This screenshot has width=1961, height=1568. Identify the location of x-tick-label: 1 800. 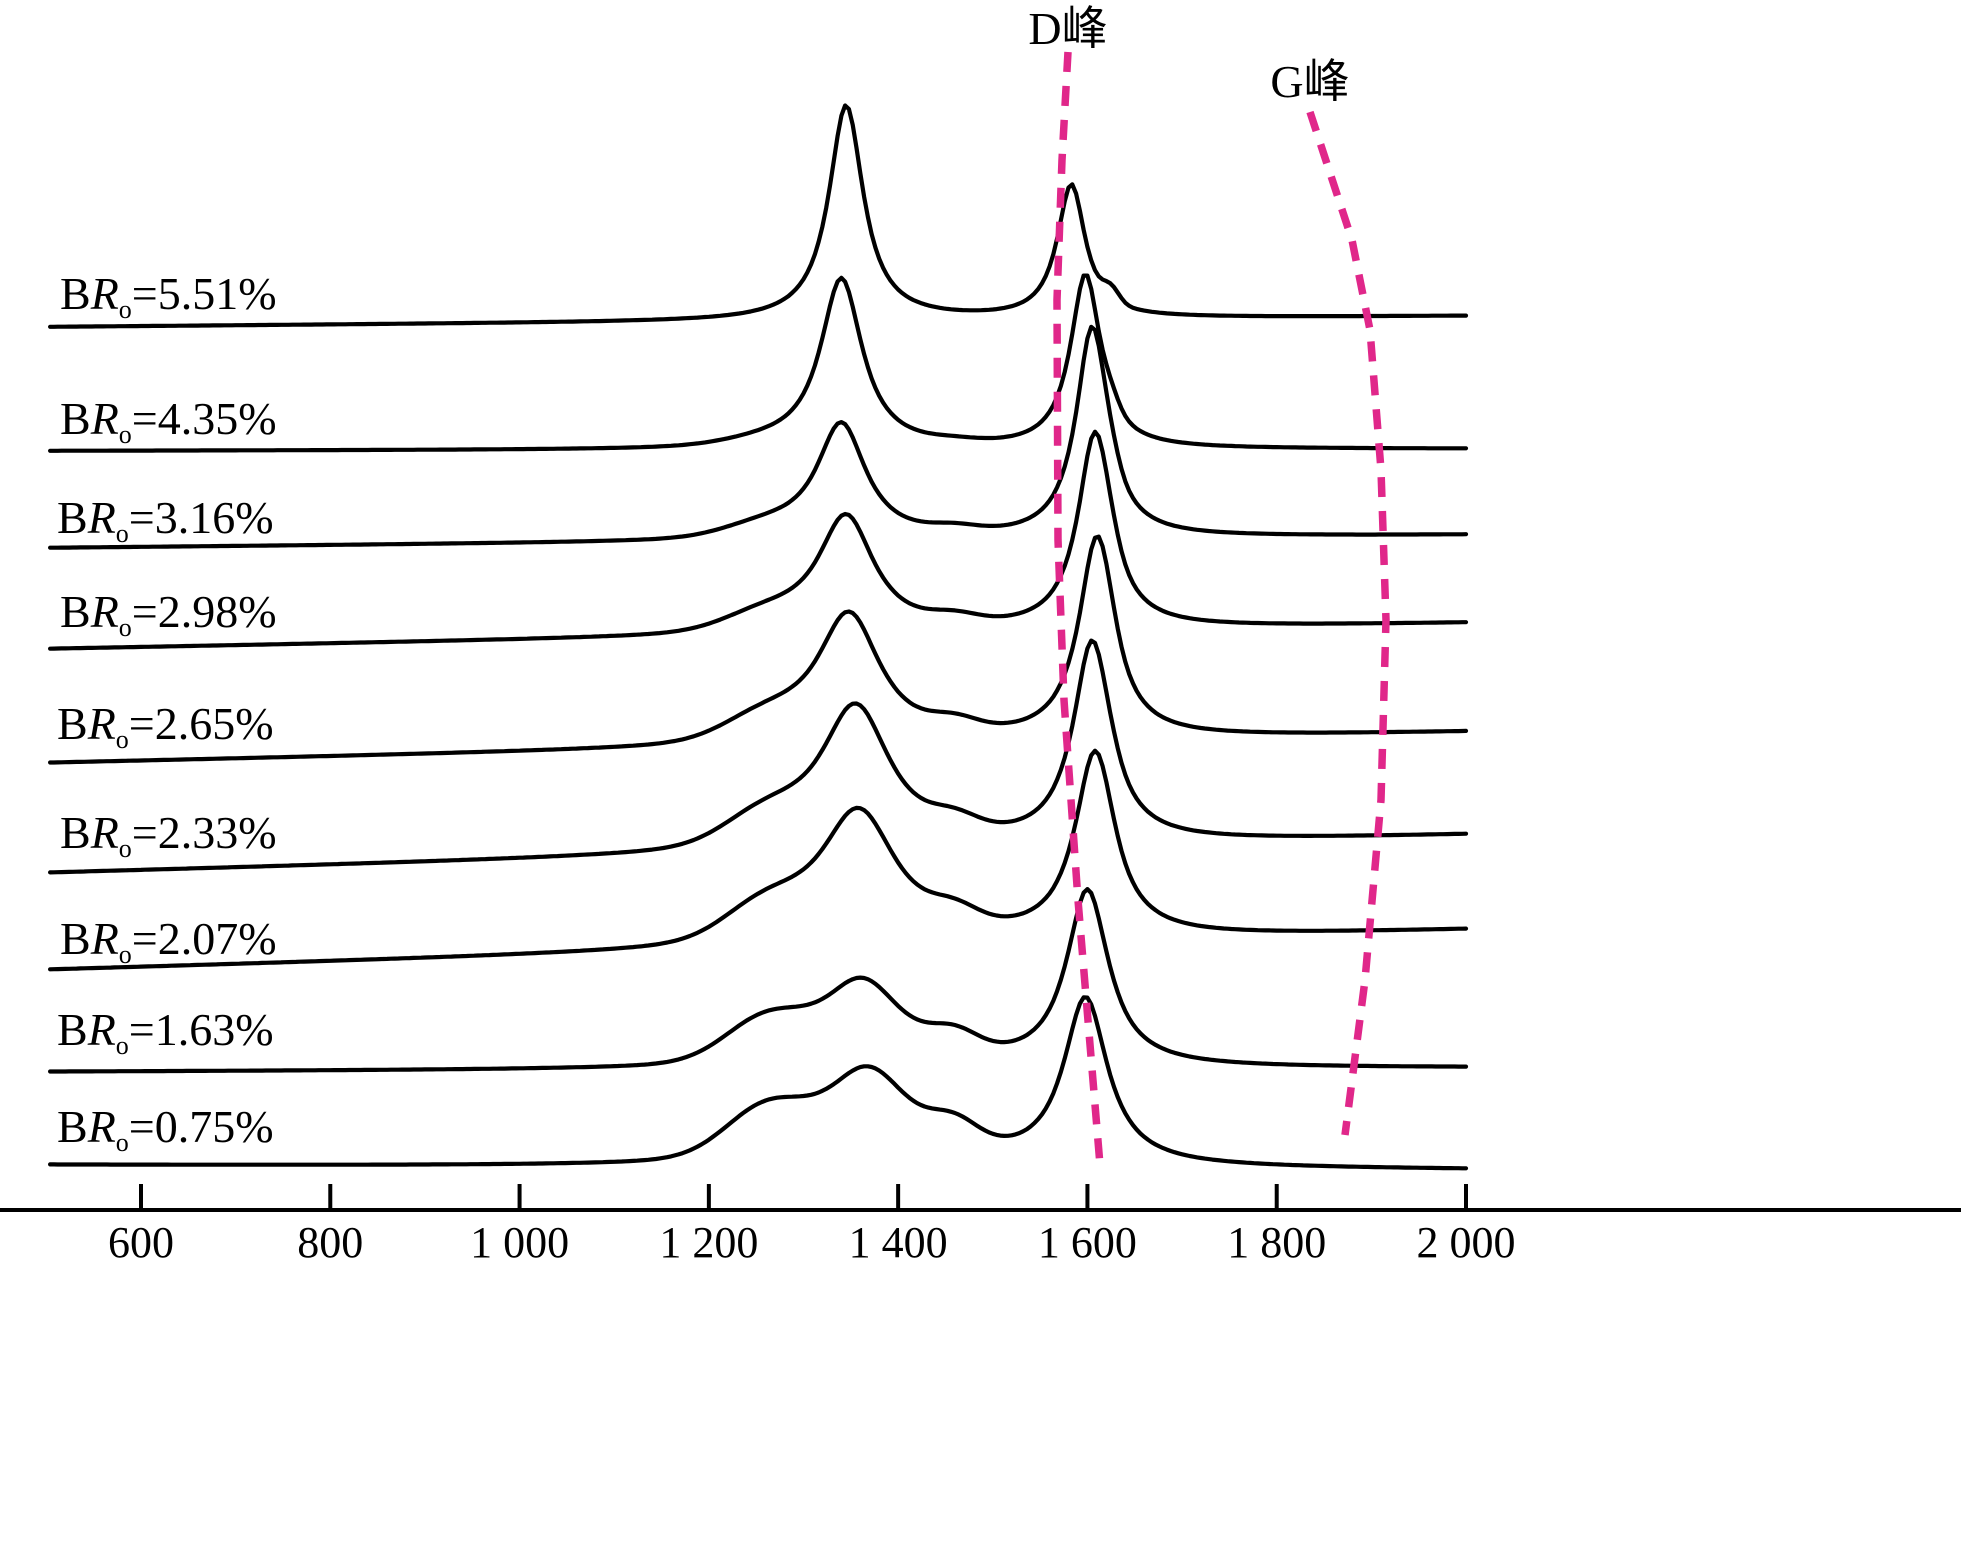
(1276, 1242).